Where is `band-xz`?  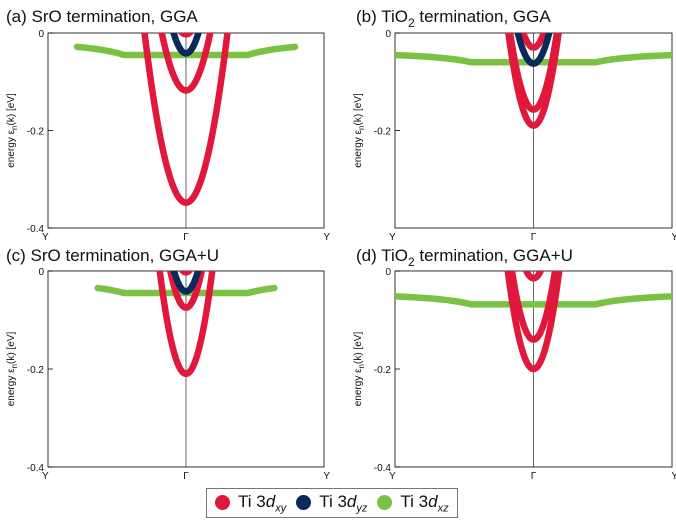 band-xz is located at coordinates (533, 300).